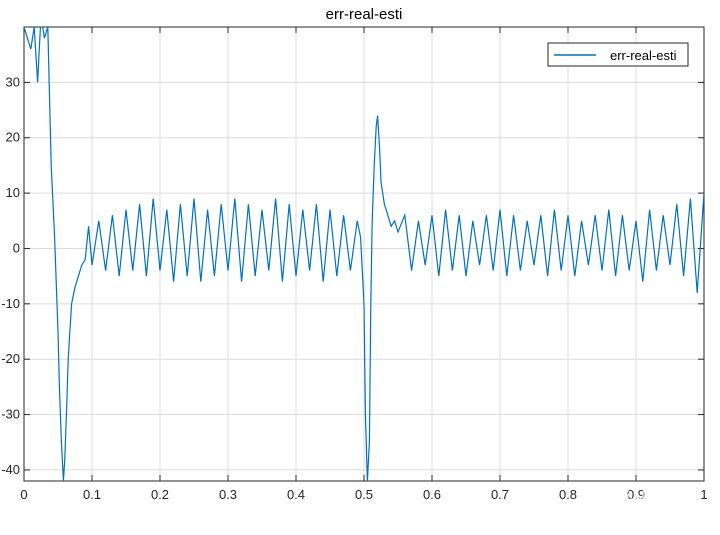  Describe the element at coordinates (23, 494) in the screenshot. I see `x-tick-label: 0` at that location.